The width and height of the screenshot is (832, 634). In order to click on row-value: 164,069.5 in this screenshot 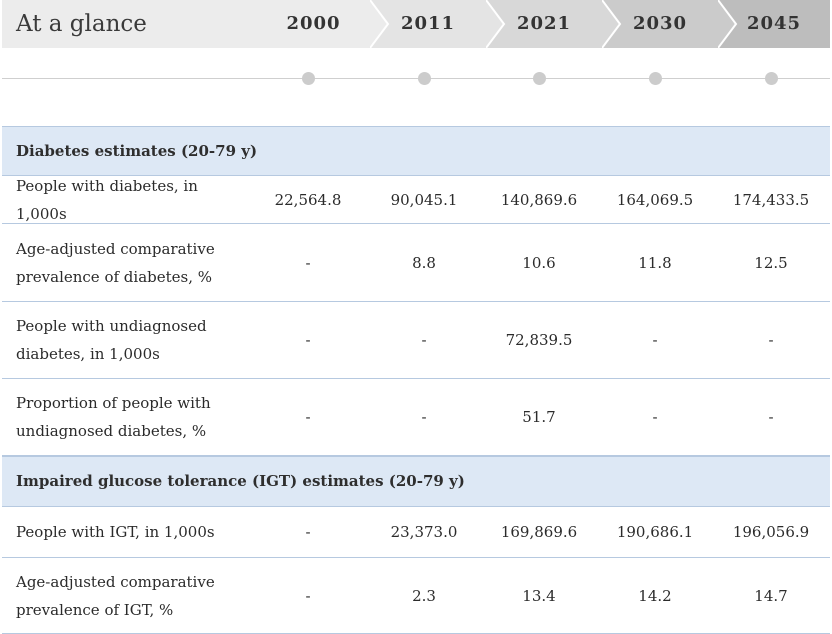, I will do `click(655, 199)`.